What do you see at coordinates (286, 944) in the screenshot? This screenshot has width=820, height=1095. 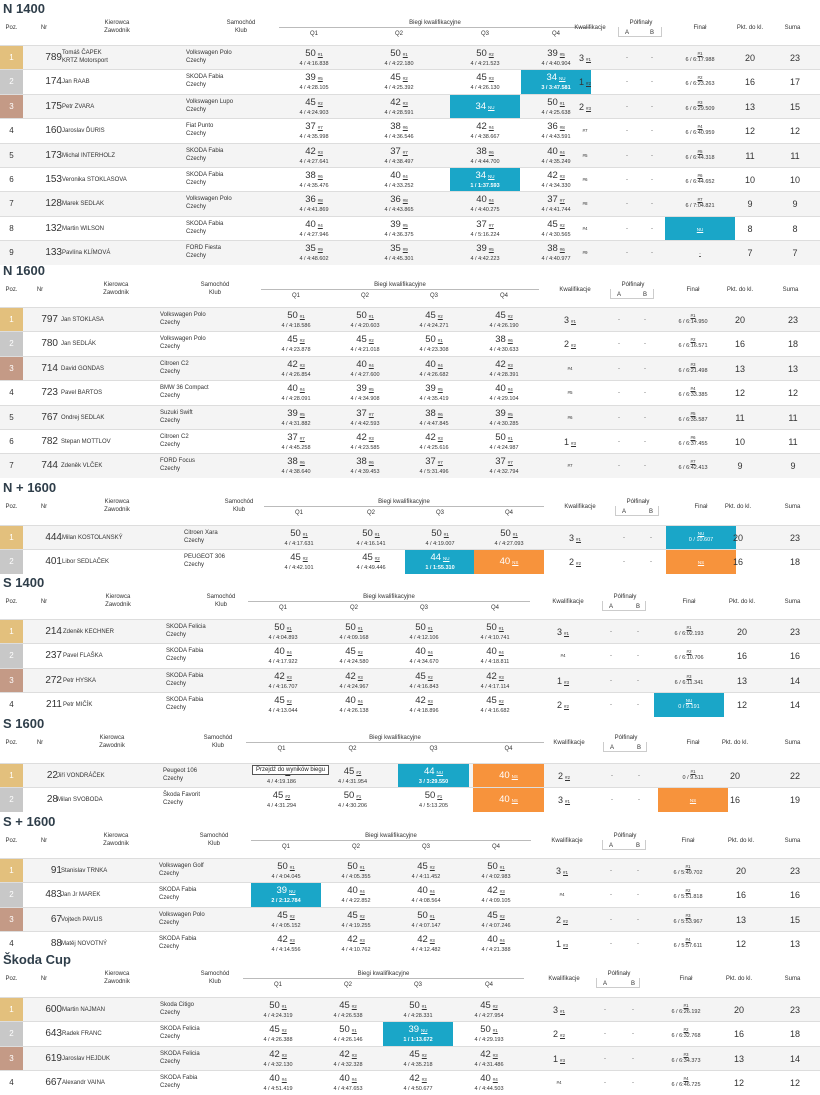 I see `heat-result-q1: 42 #3 4 / 4:14.556` at bounding box center [286, 944].